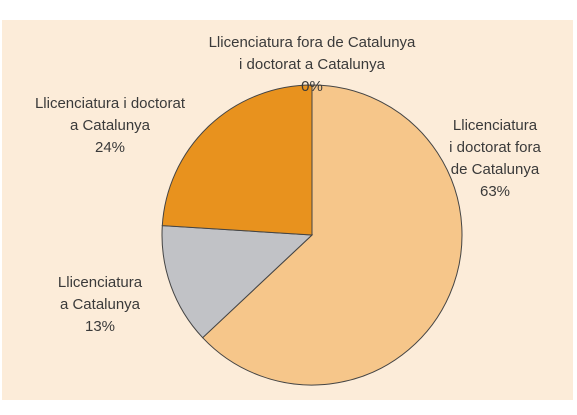 The image size is (577, 415). I want to click on slice-label-line: de Catalunya, so click(495, 169).